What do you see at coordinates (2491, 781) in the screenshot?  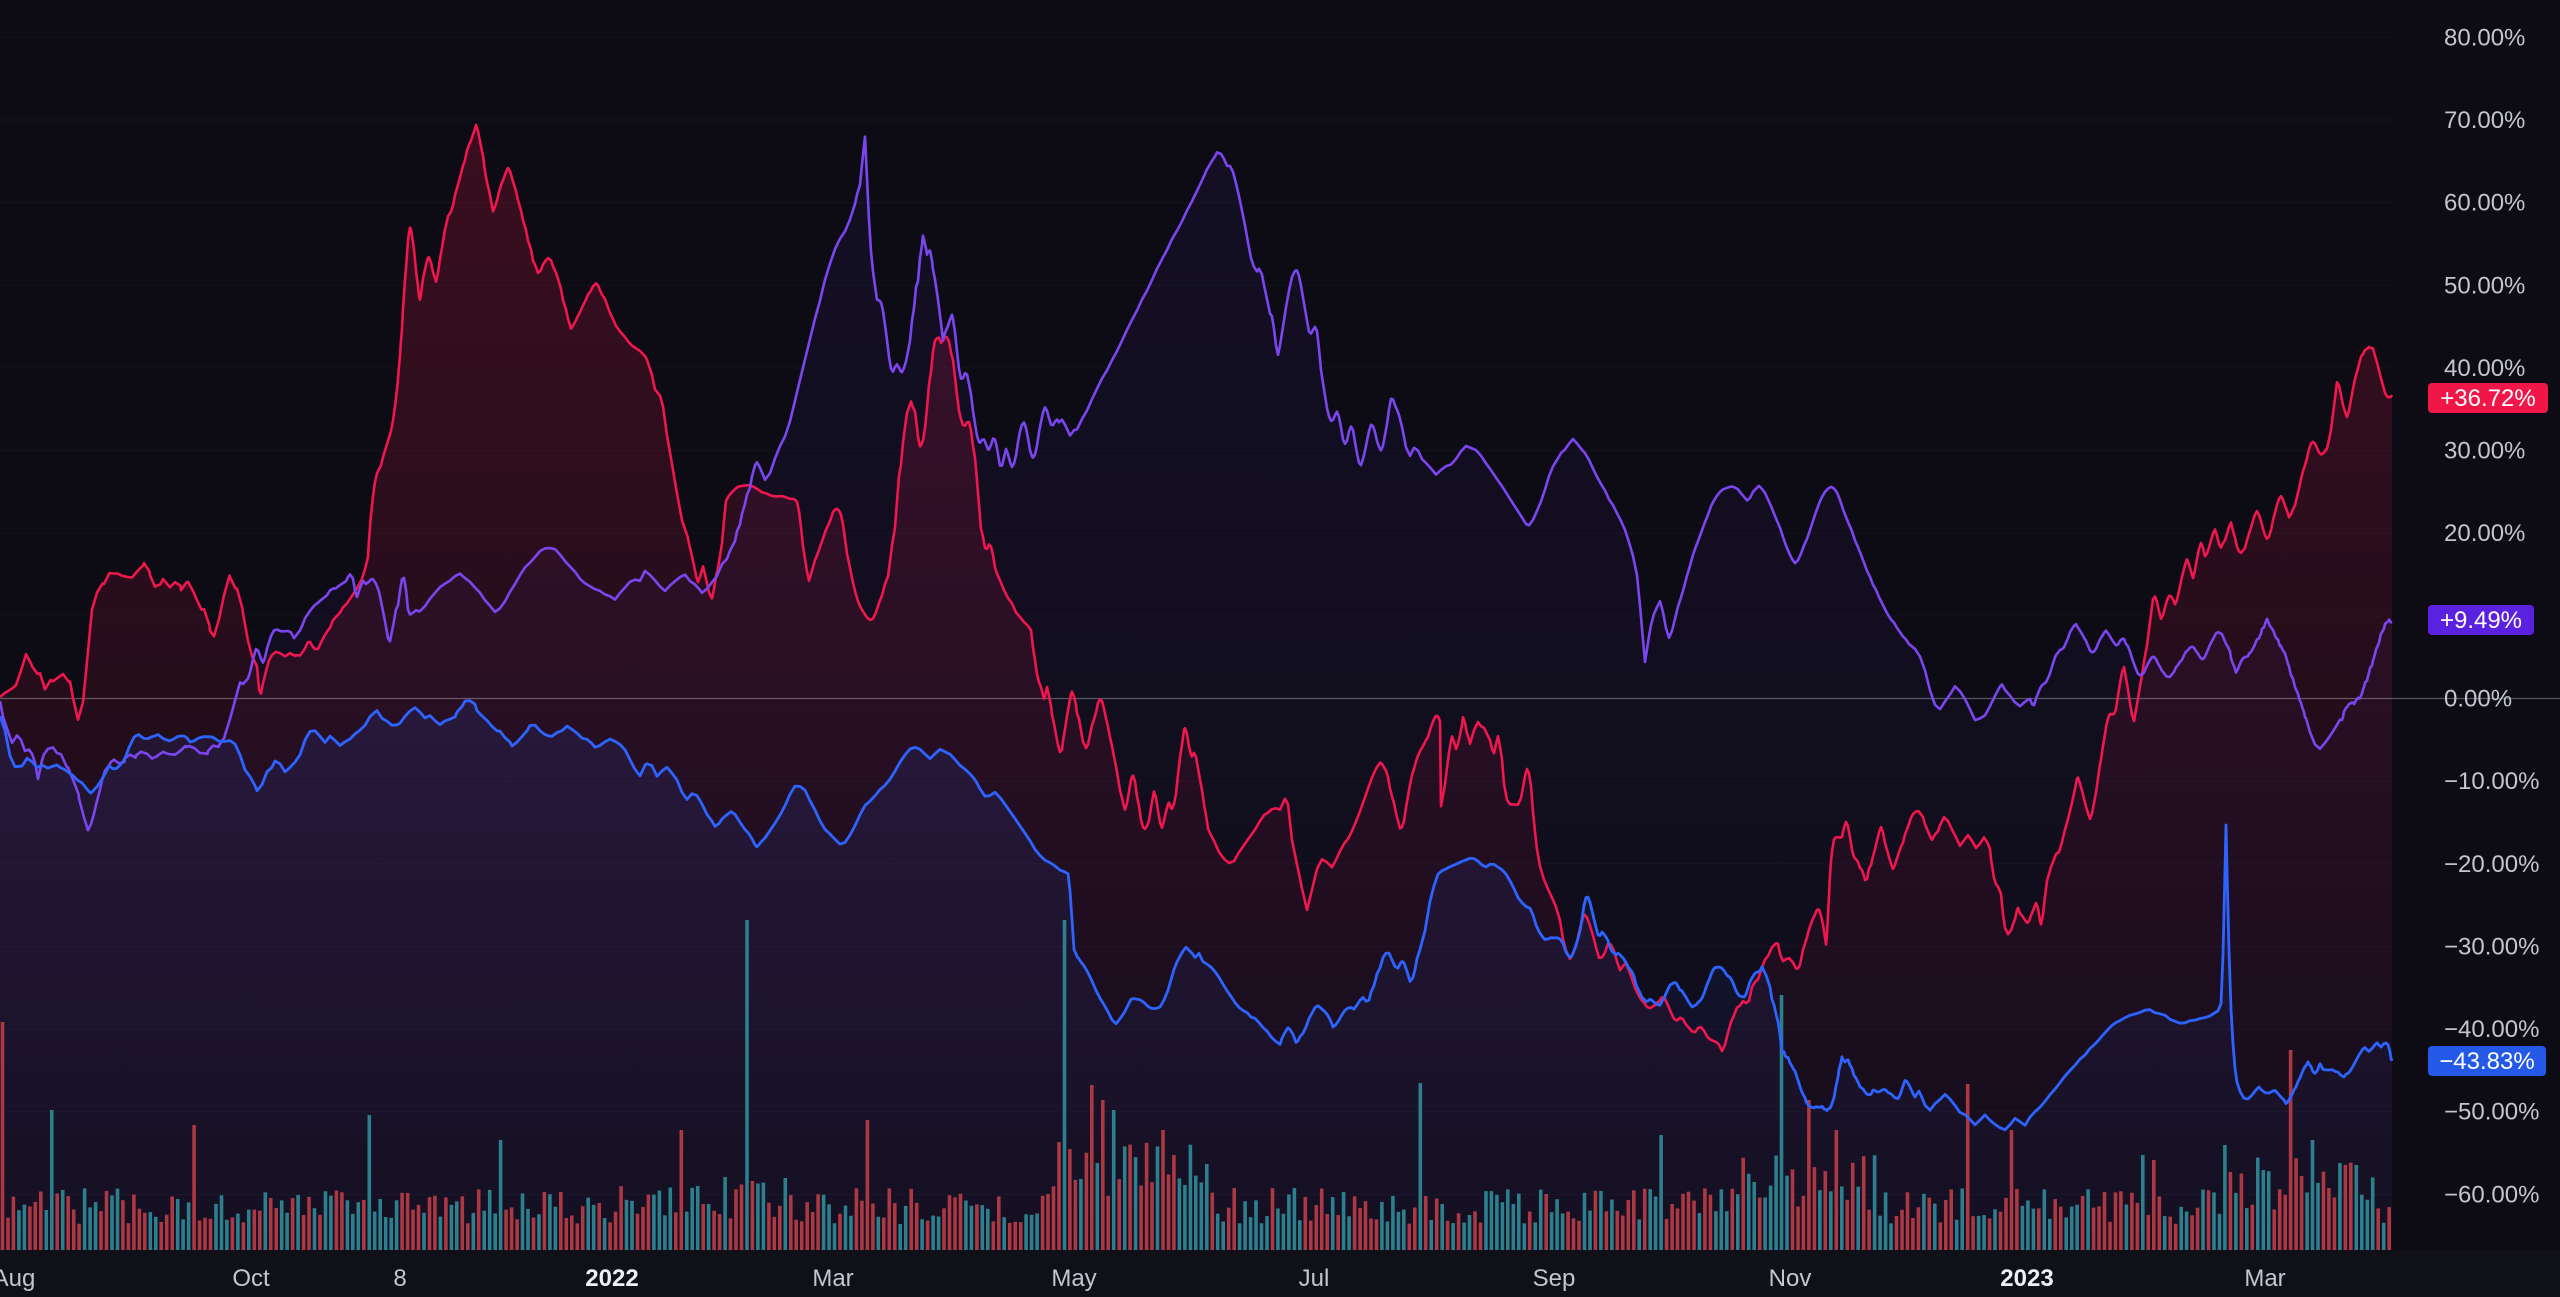 I see `svg-text: −10.00%` at bounding box center [2491, 781].